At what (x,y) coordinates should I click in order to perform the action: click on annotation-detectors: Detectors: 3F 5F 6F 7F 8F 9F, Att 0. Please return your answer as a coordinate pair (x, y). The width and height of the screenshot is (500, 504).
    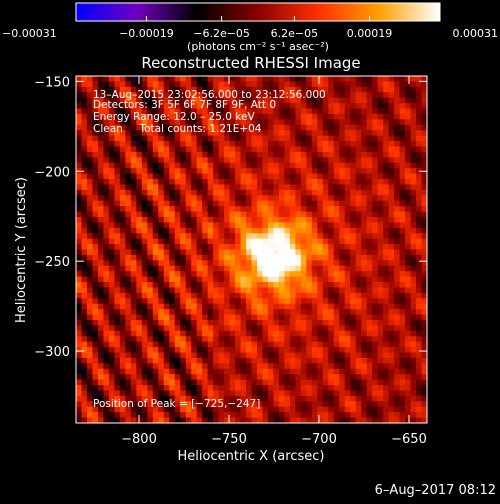
    Looking at the image, I should click on (184, 105).